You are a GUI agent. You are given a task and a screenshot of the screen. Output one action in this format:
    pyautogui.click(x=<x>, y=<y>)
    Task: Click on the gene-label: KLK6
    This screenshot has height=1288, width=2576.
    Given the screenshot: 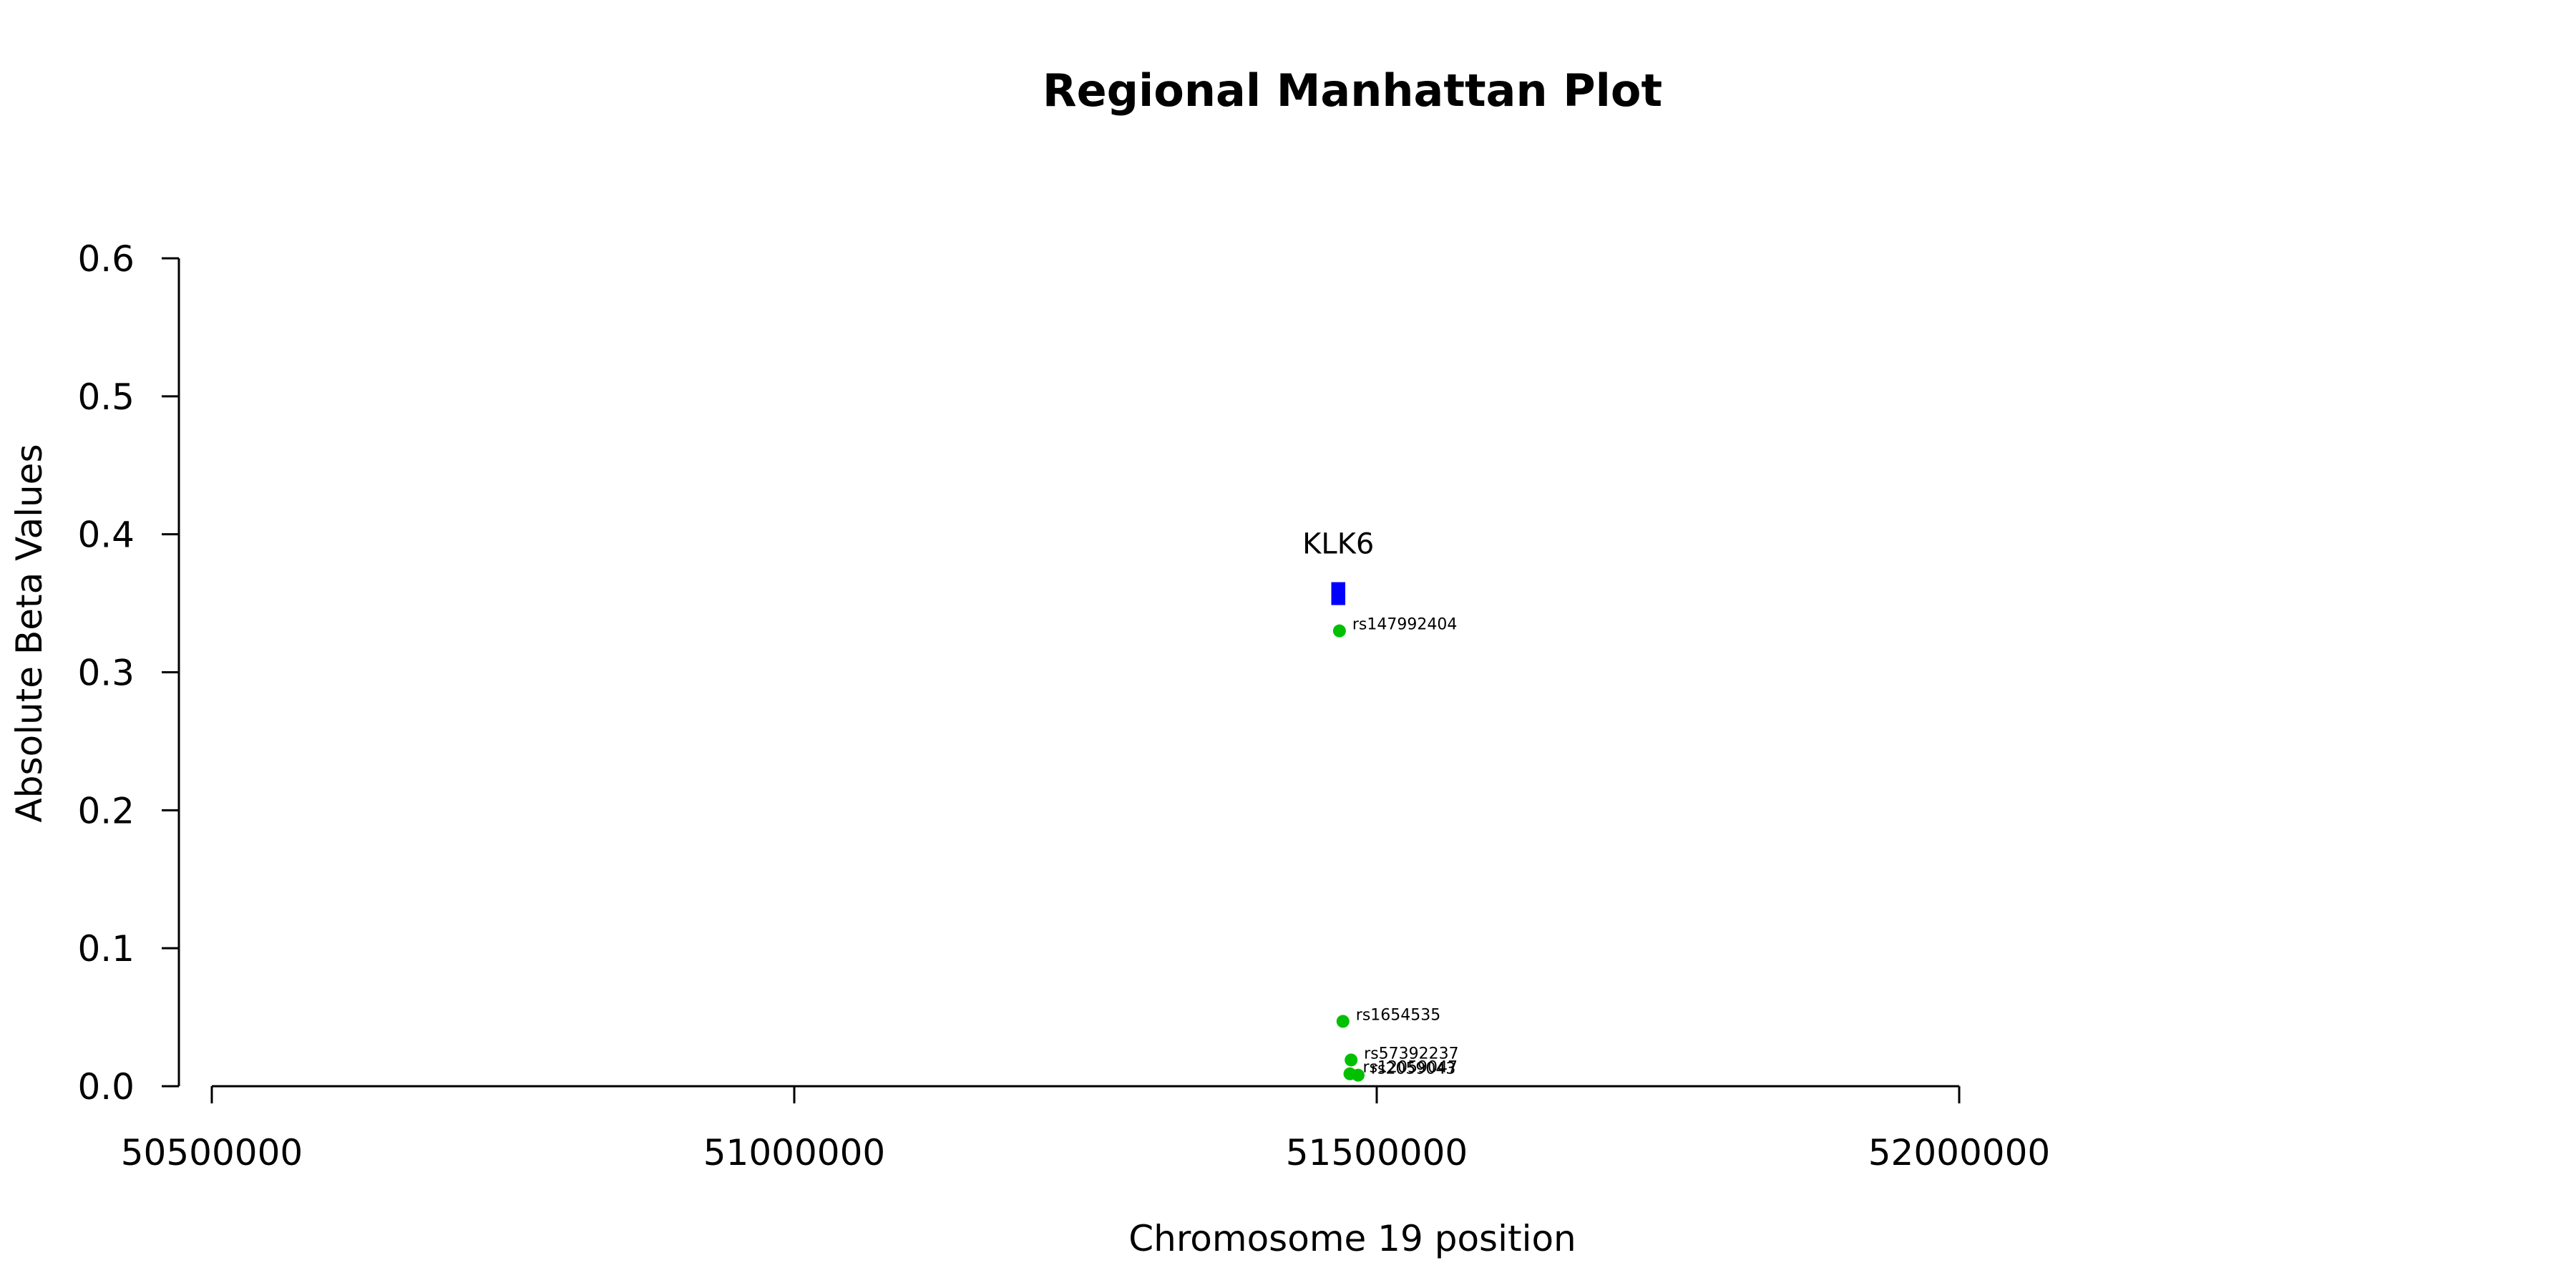 What is the action you would take?
    pyautogui.click(x=1338, y=544)
    